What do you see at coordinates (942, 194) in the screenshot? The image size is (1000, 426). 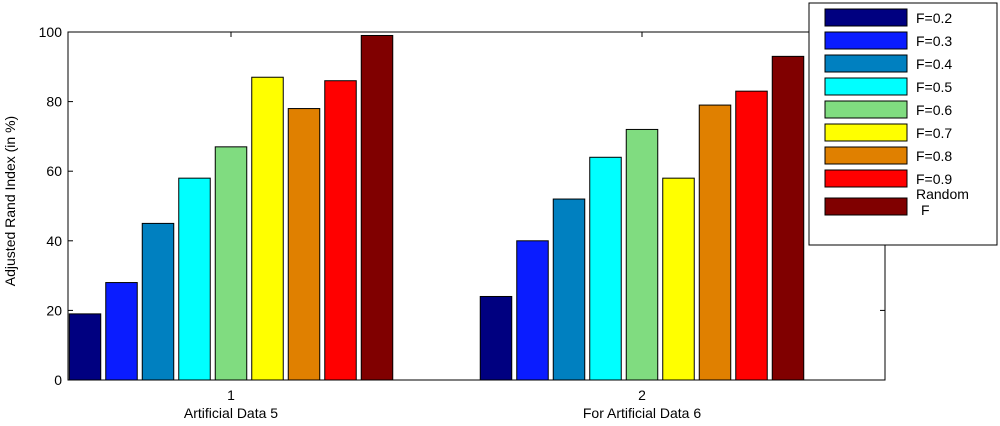 I see `legend-label: Random` at bounding box center [942, 194].